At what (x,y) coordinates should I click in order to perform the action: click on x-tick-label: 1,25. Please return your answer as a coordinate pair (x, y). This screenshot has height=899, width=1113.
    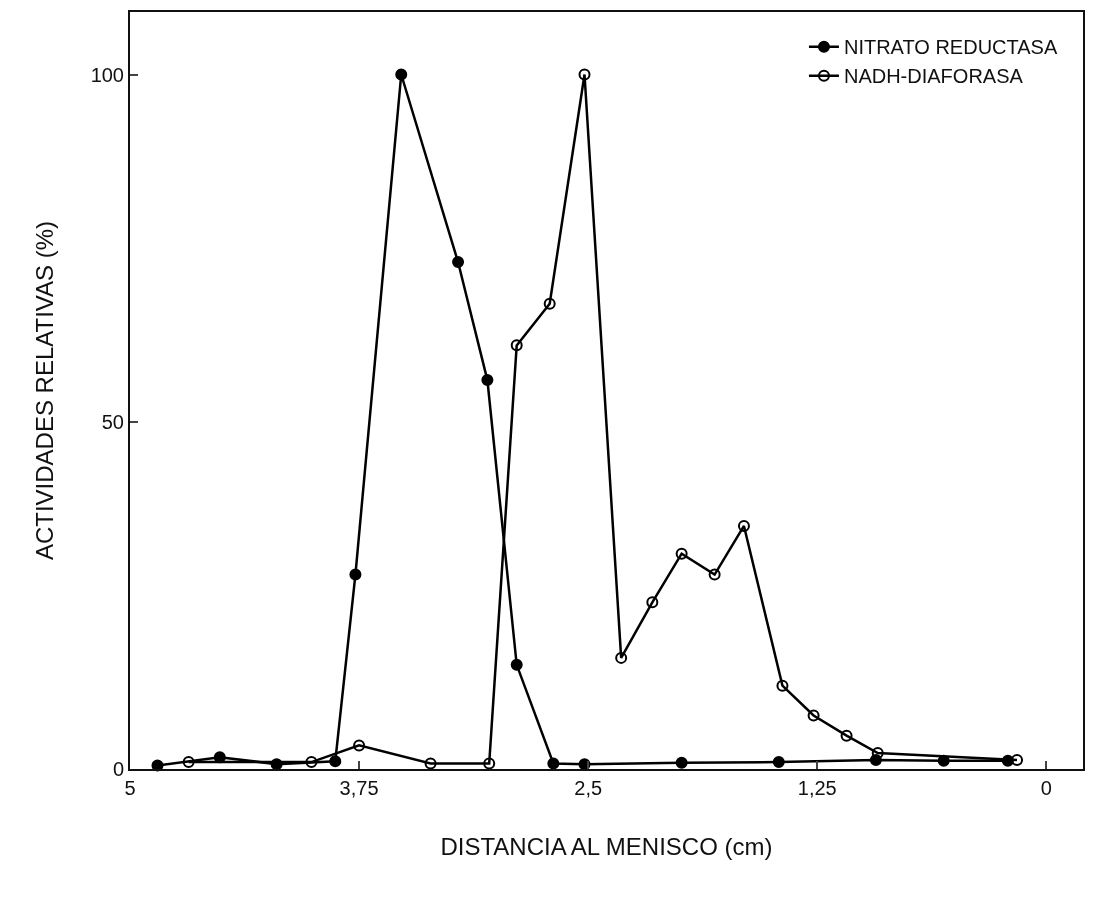
    Looking at the image, I should click on (817, 788).